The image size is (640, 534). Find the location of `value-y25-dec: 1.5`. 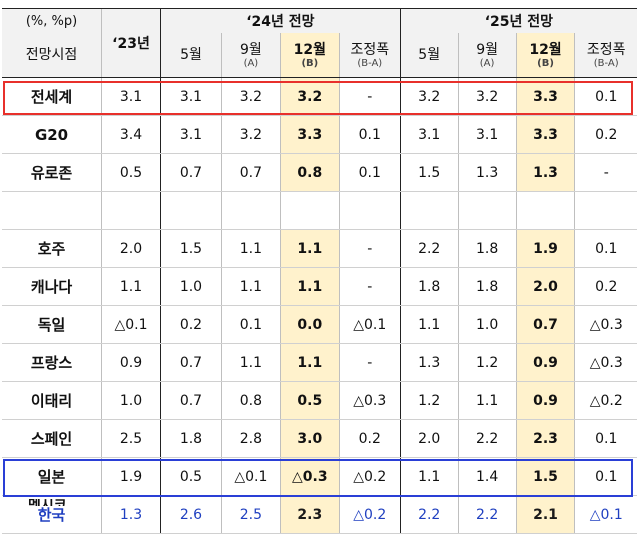

value-y25-dec: 1.5 is located at coordinates (545, 476).